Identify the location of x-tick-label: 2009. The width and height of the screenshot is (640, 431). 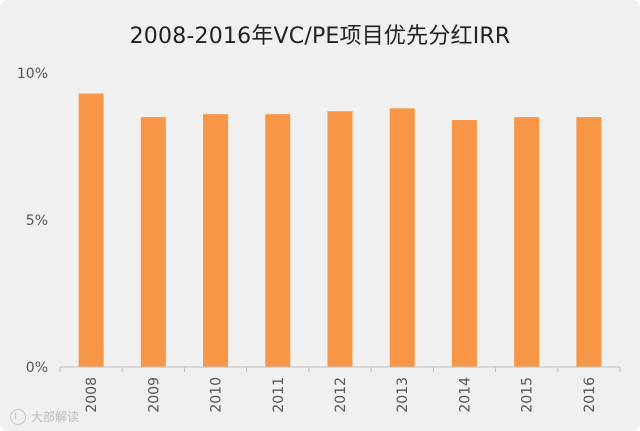
(154, 395).